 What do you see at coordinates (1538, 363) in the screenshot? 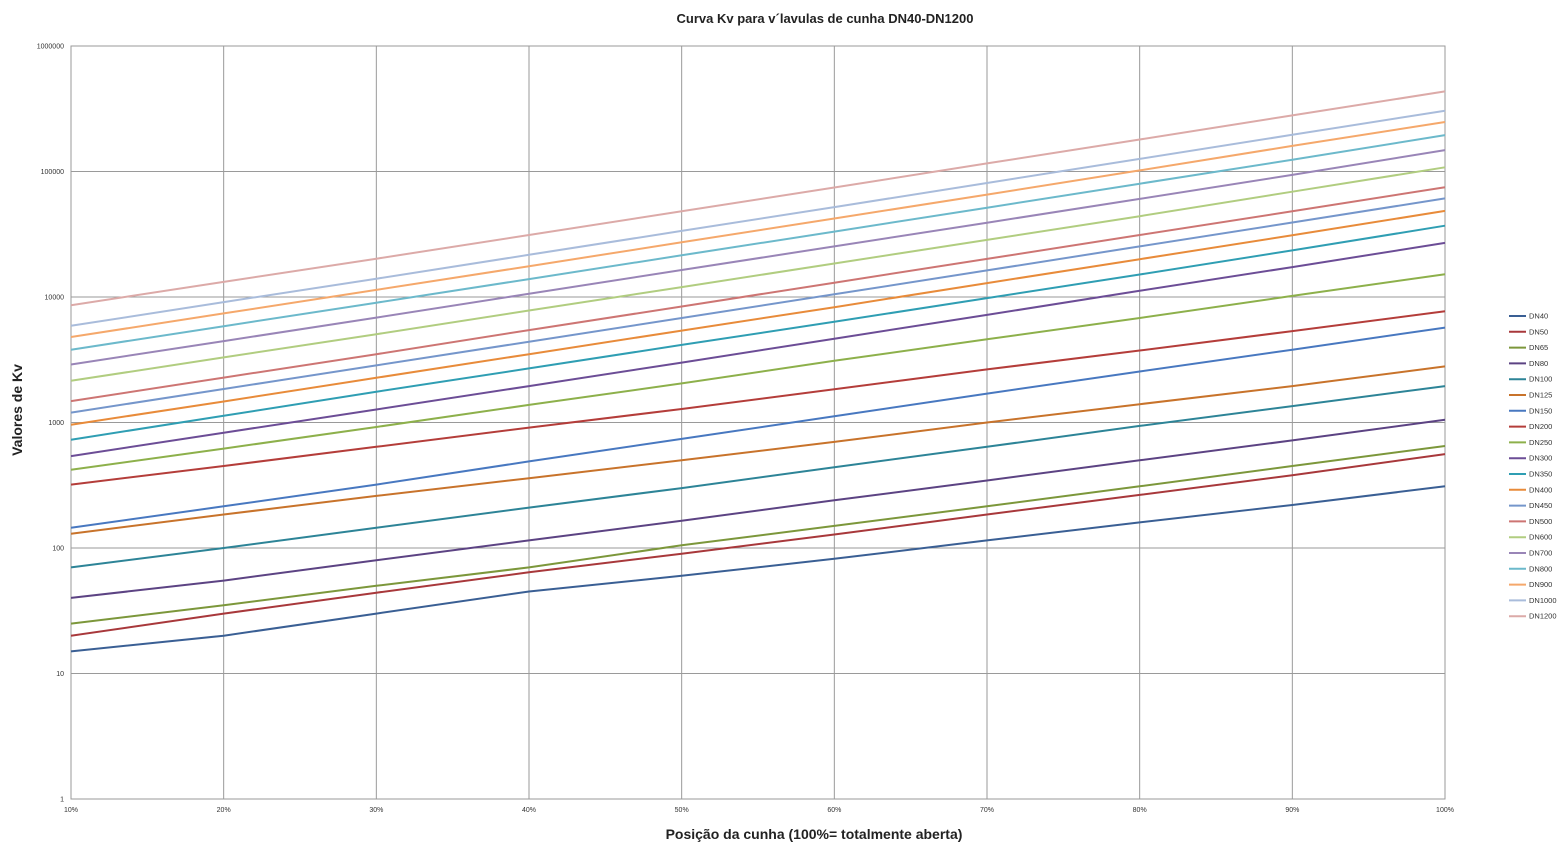
I see `legend-label: DN80` at bounding box center [1538, 363].